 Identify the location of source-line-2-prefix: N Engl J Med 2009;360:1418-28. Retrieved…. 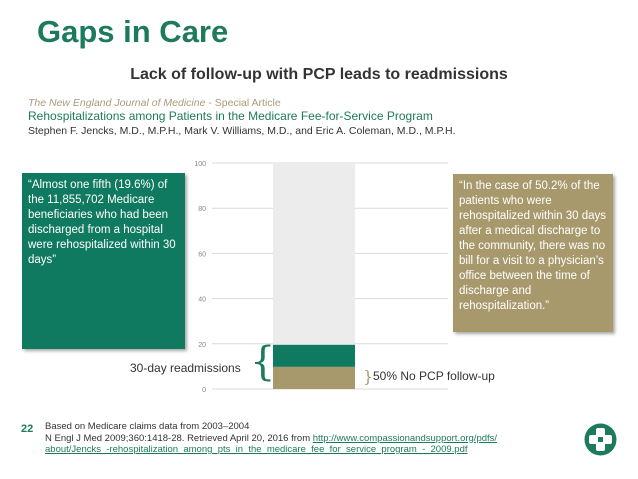
(179, 438).